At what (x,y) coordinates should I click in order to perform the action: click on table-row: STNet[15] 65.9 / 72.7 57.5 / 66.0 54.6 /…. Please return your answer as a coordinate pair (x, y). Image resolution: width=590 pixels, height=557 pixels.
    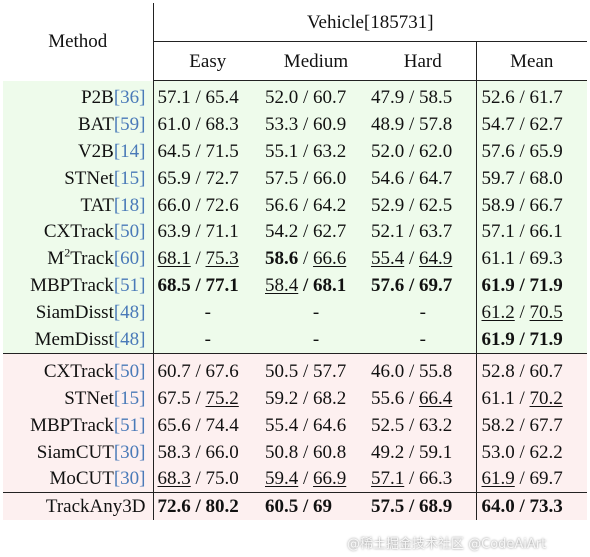
    Looking at the image, I should click on (295, 178).